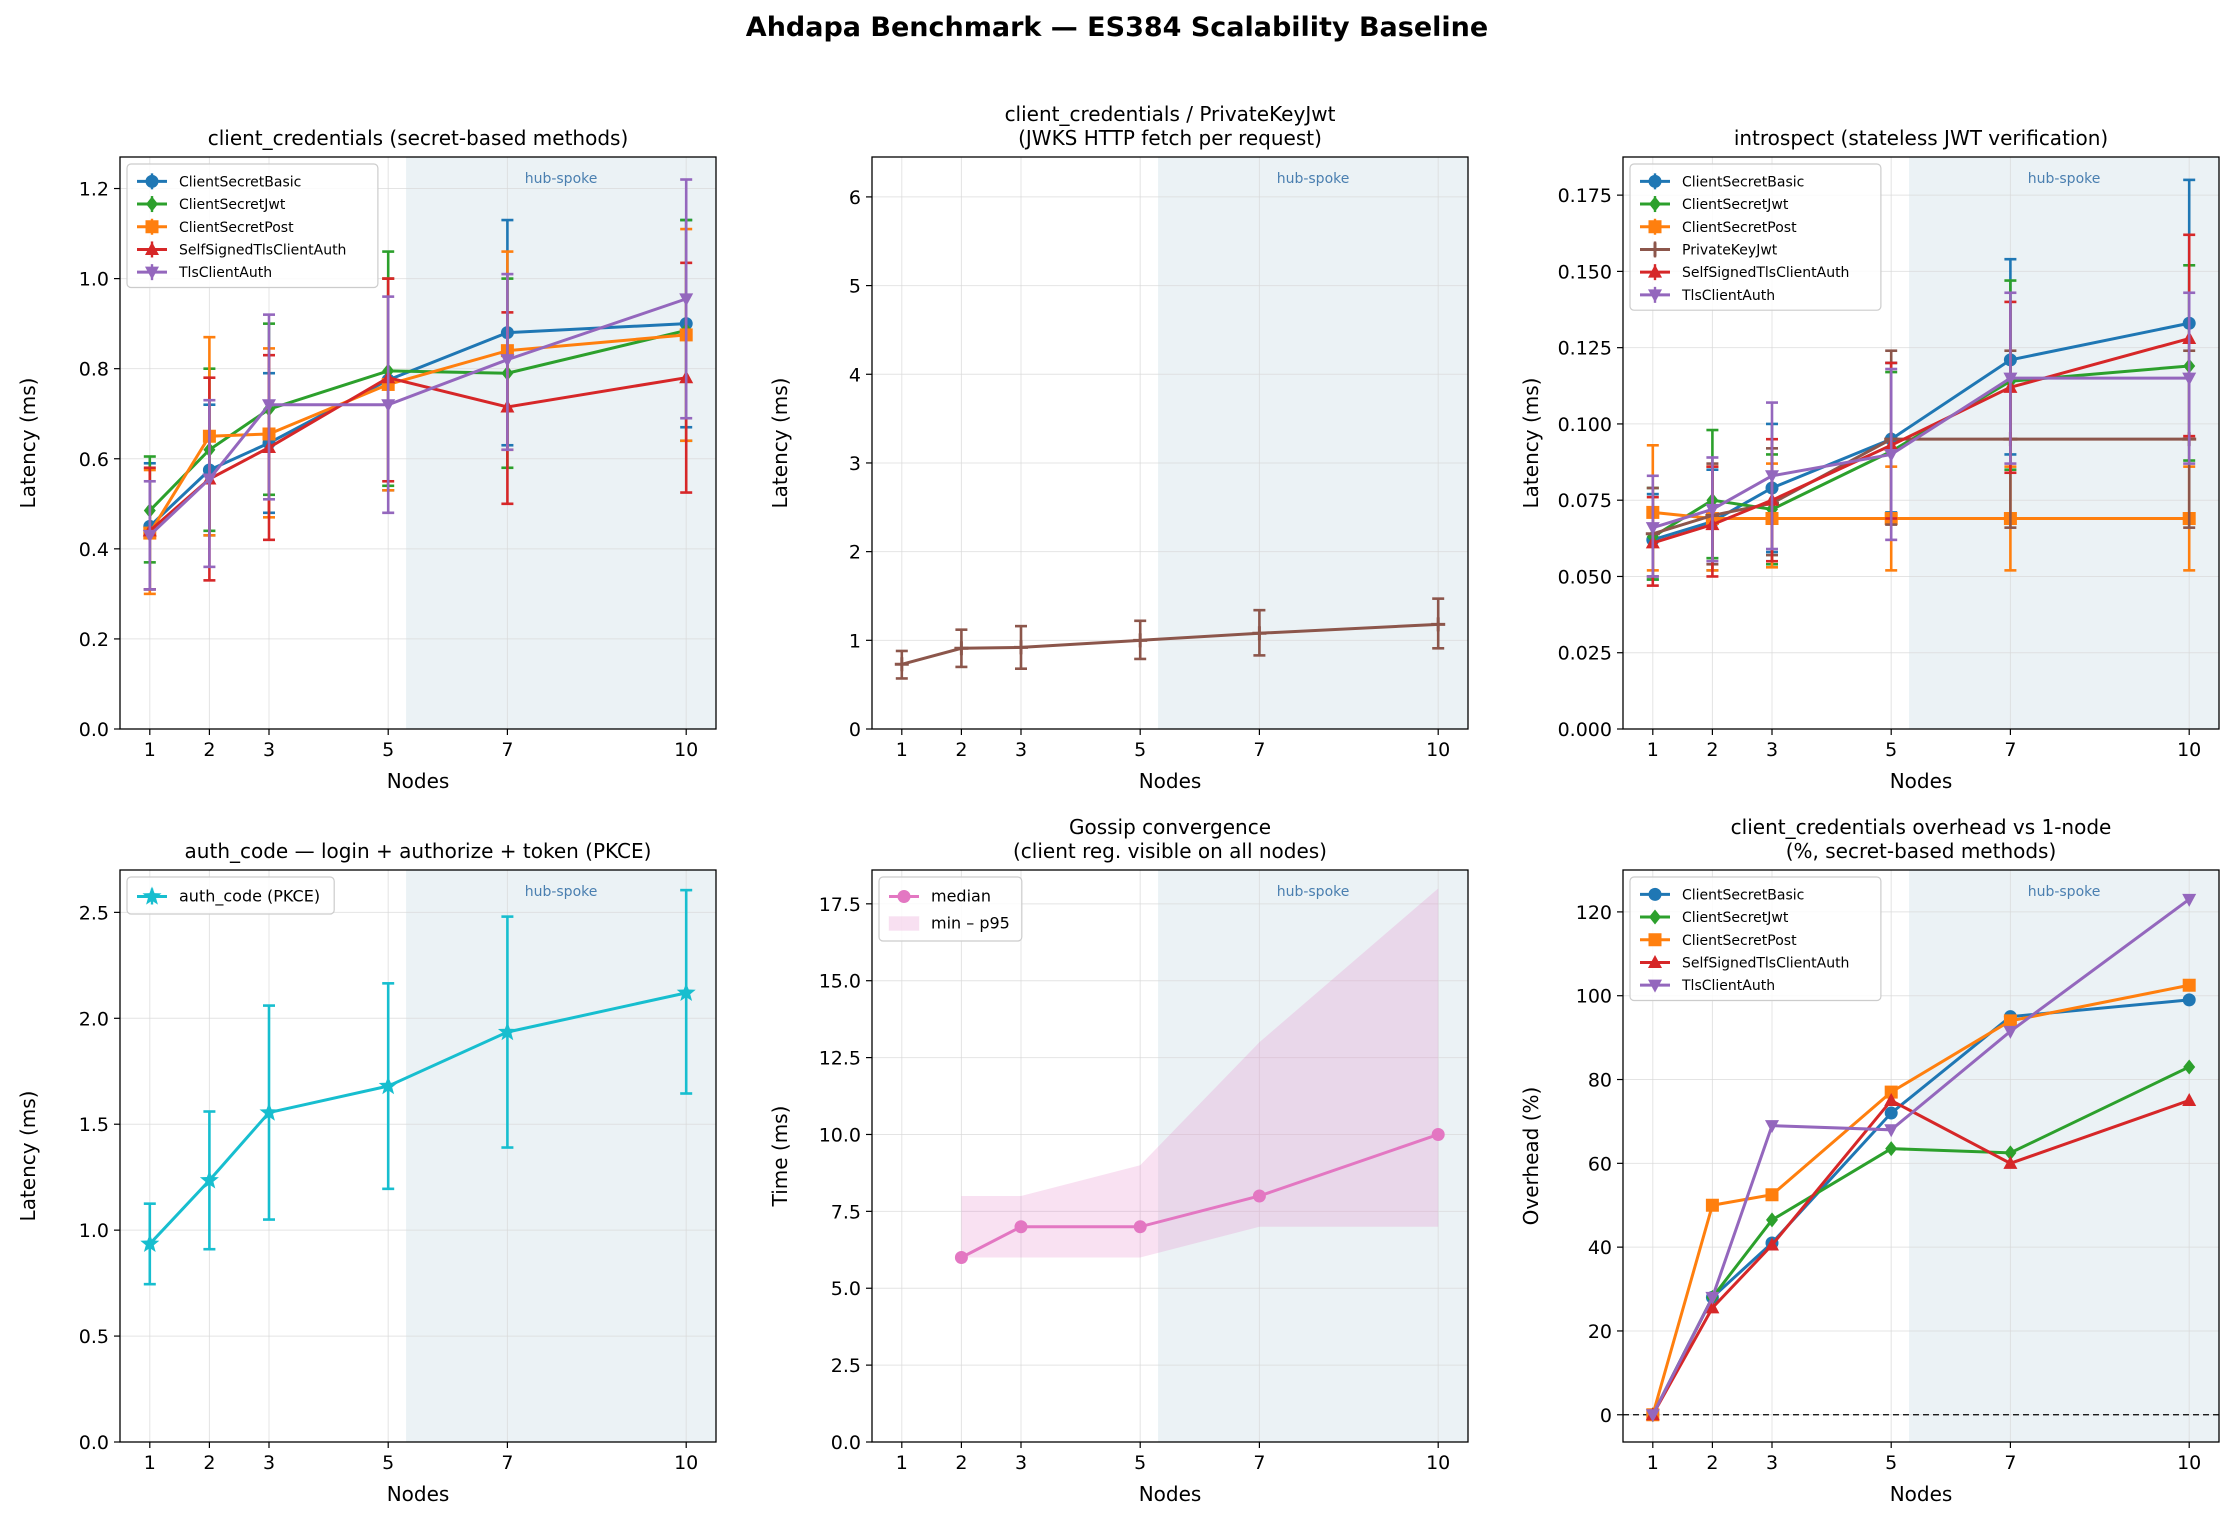 Image resolution: width=2234 pixels, height=1524 pixels. Describe the element at coordinates (1606, 1416) in the screenshot. I see `y-tick-label: 0` at that location.